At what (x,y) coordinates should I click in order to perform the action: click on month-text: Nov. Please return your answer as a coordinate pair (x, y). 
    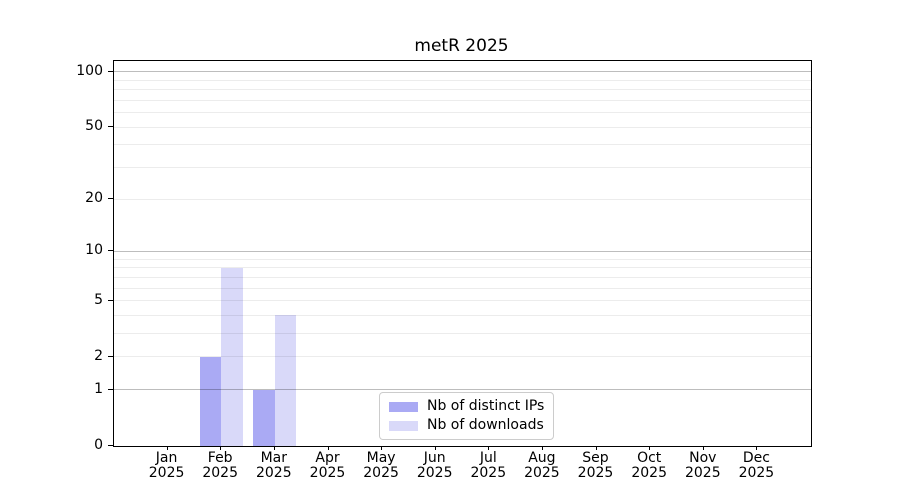
    Looking at the image, I should click on (703, 458).